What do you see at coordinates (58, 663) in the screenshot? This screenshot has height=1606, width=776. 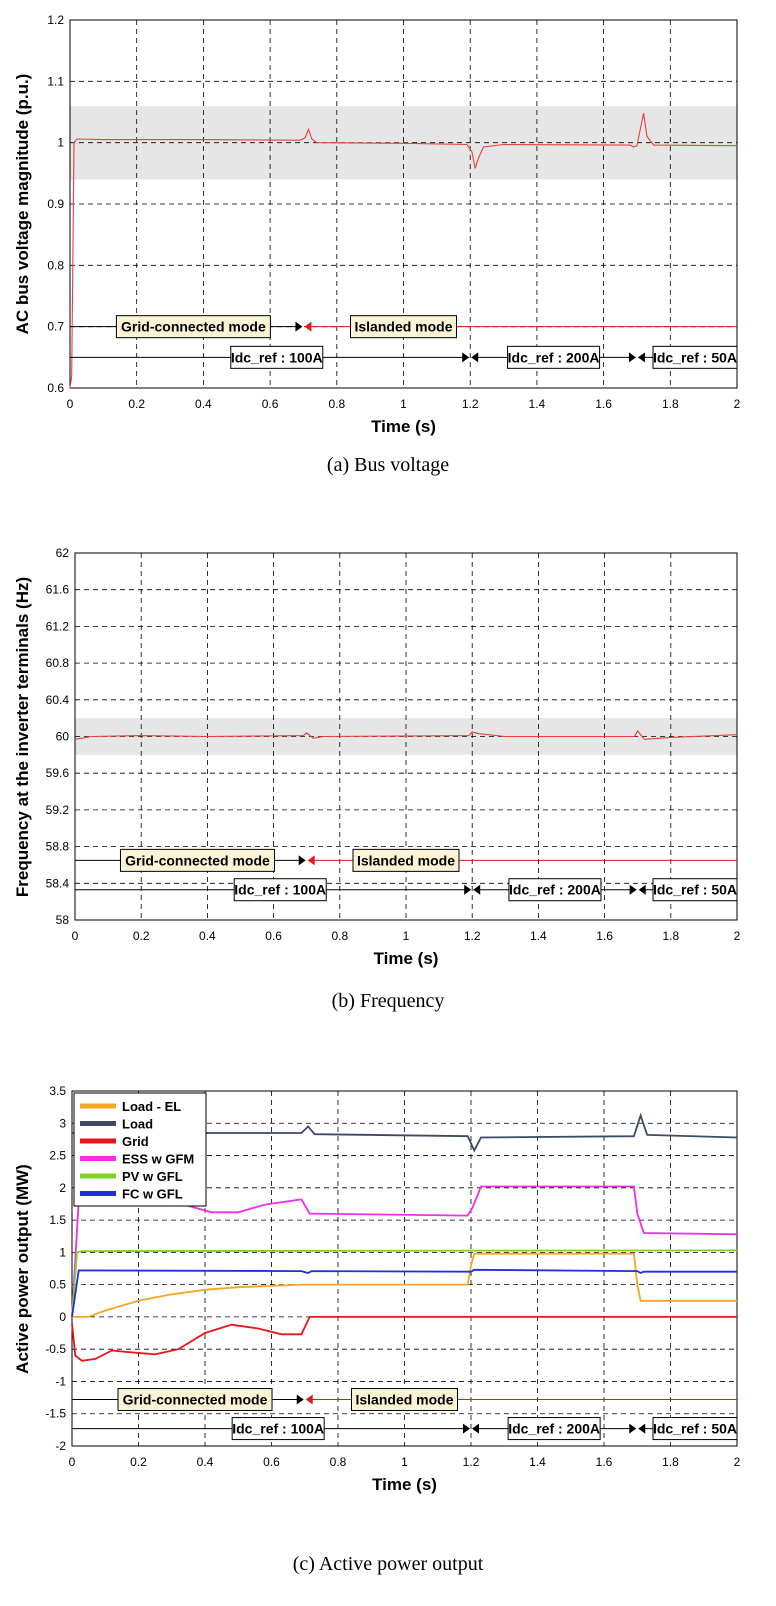 I see `y-tick-label: 60.8` at bounding box center [58, 663].